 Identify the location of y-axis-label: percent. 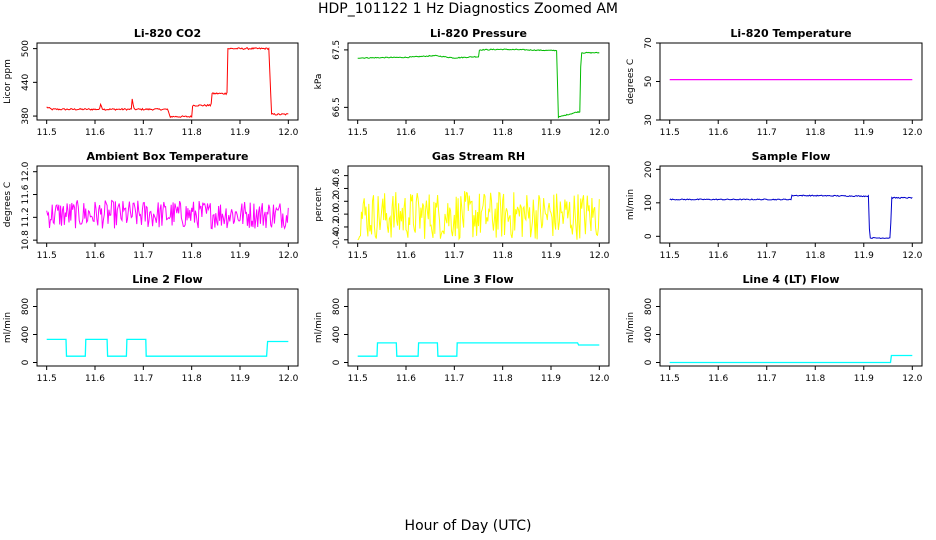
(319, 204).